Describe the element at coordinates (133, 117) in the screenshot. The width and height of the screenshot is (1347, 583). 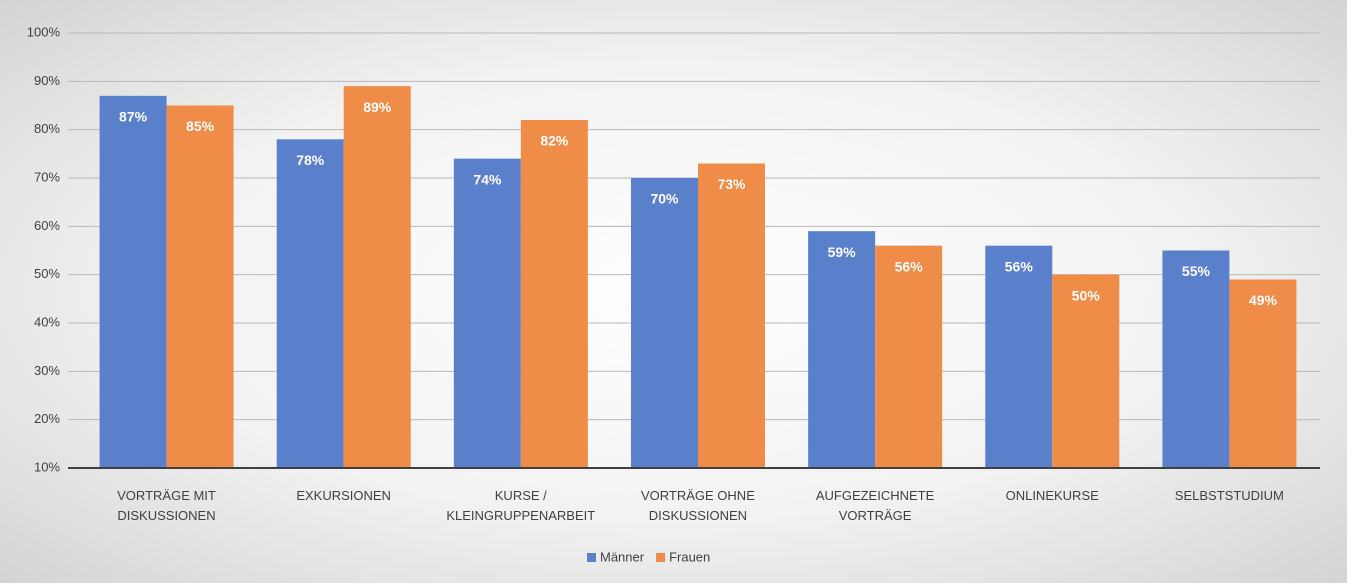
I see `data-label: 87%` at that location.